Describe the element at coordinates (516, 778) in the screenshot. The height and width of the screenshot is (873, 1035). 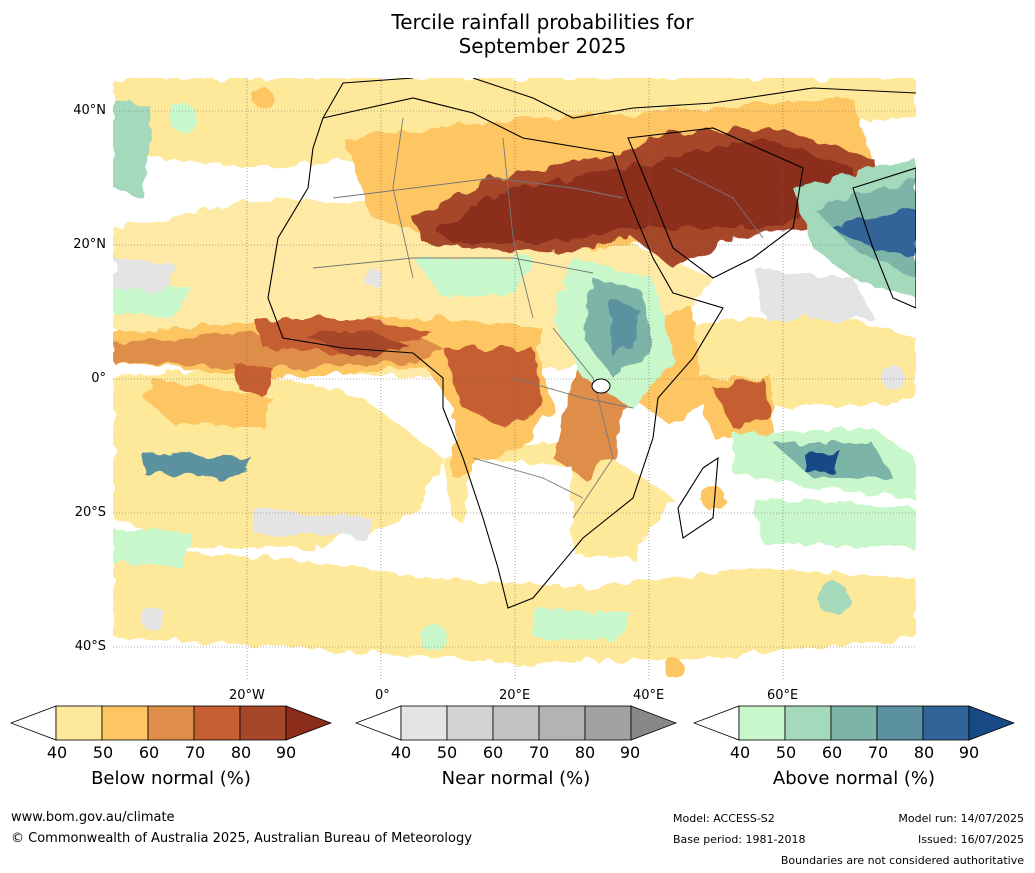
I see `colorbar-near-label: Near normal (%)` at that location.